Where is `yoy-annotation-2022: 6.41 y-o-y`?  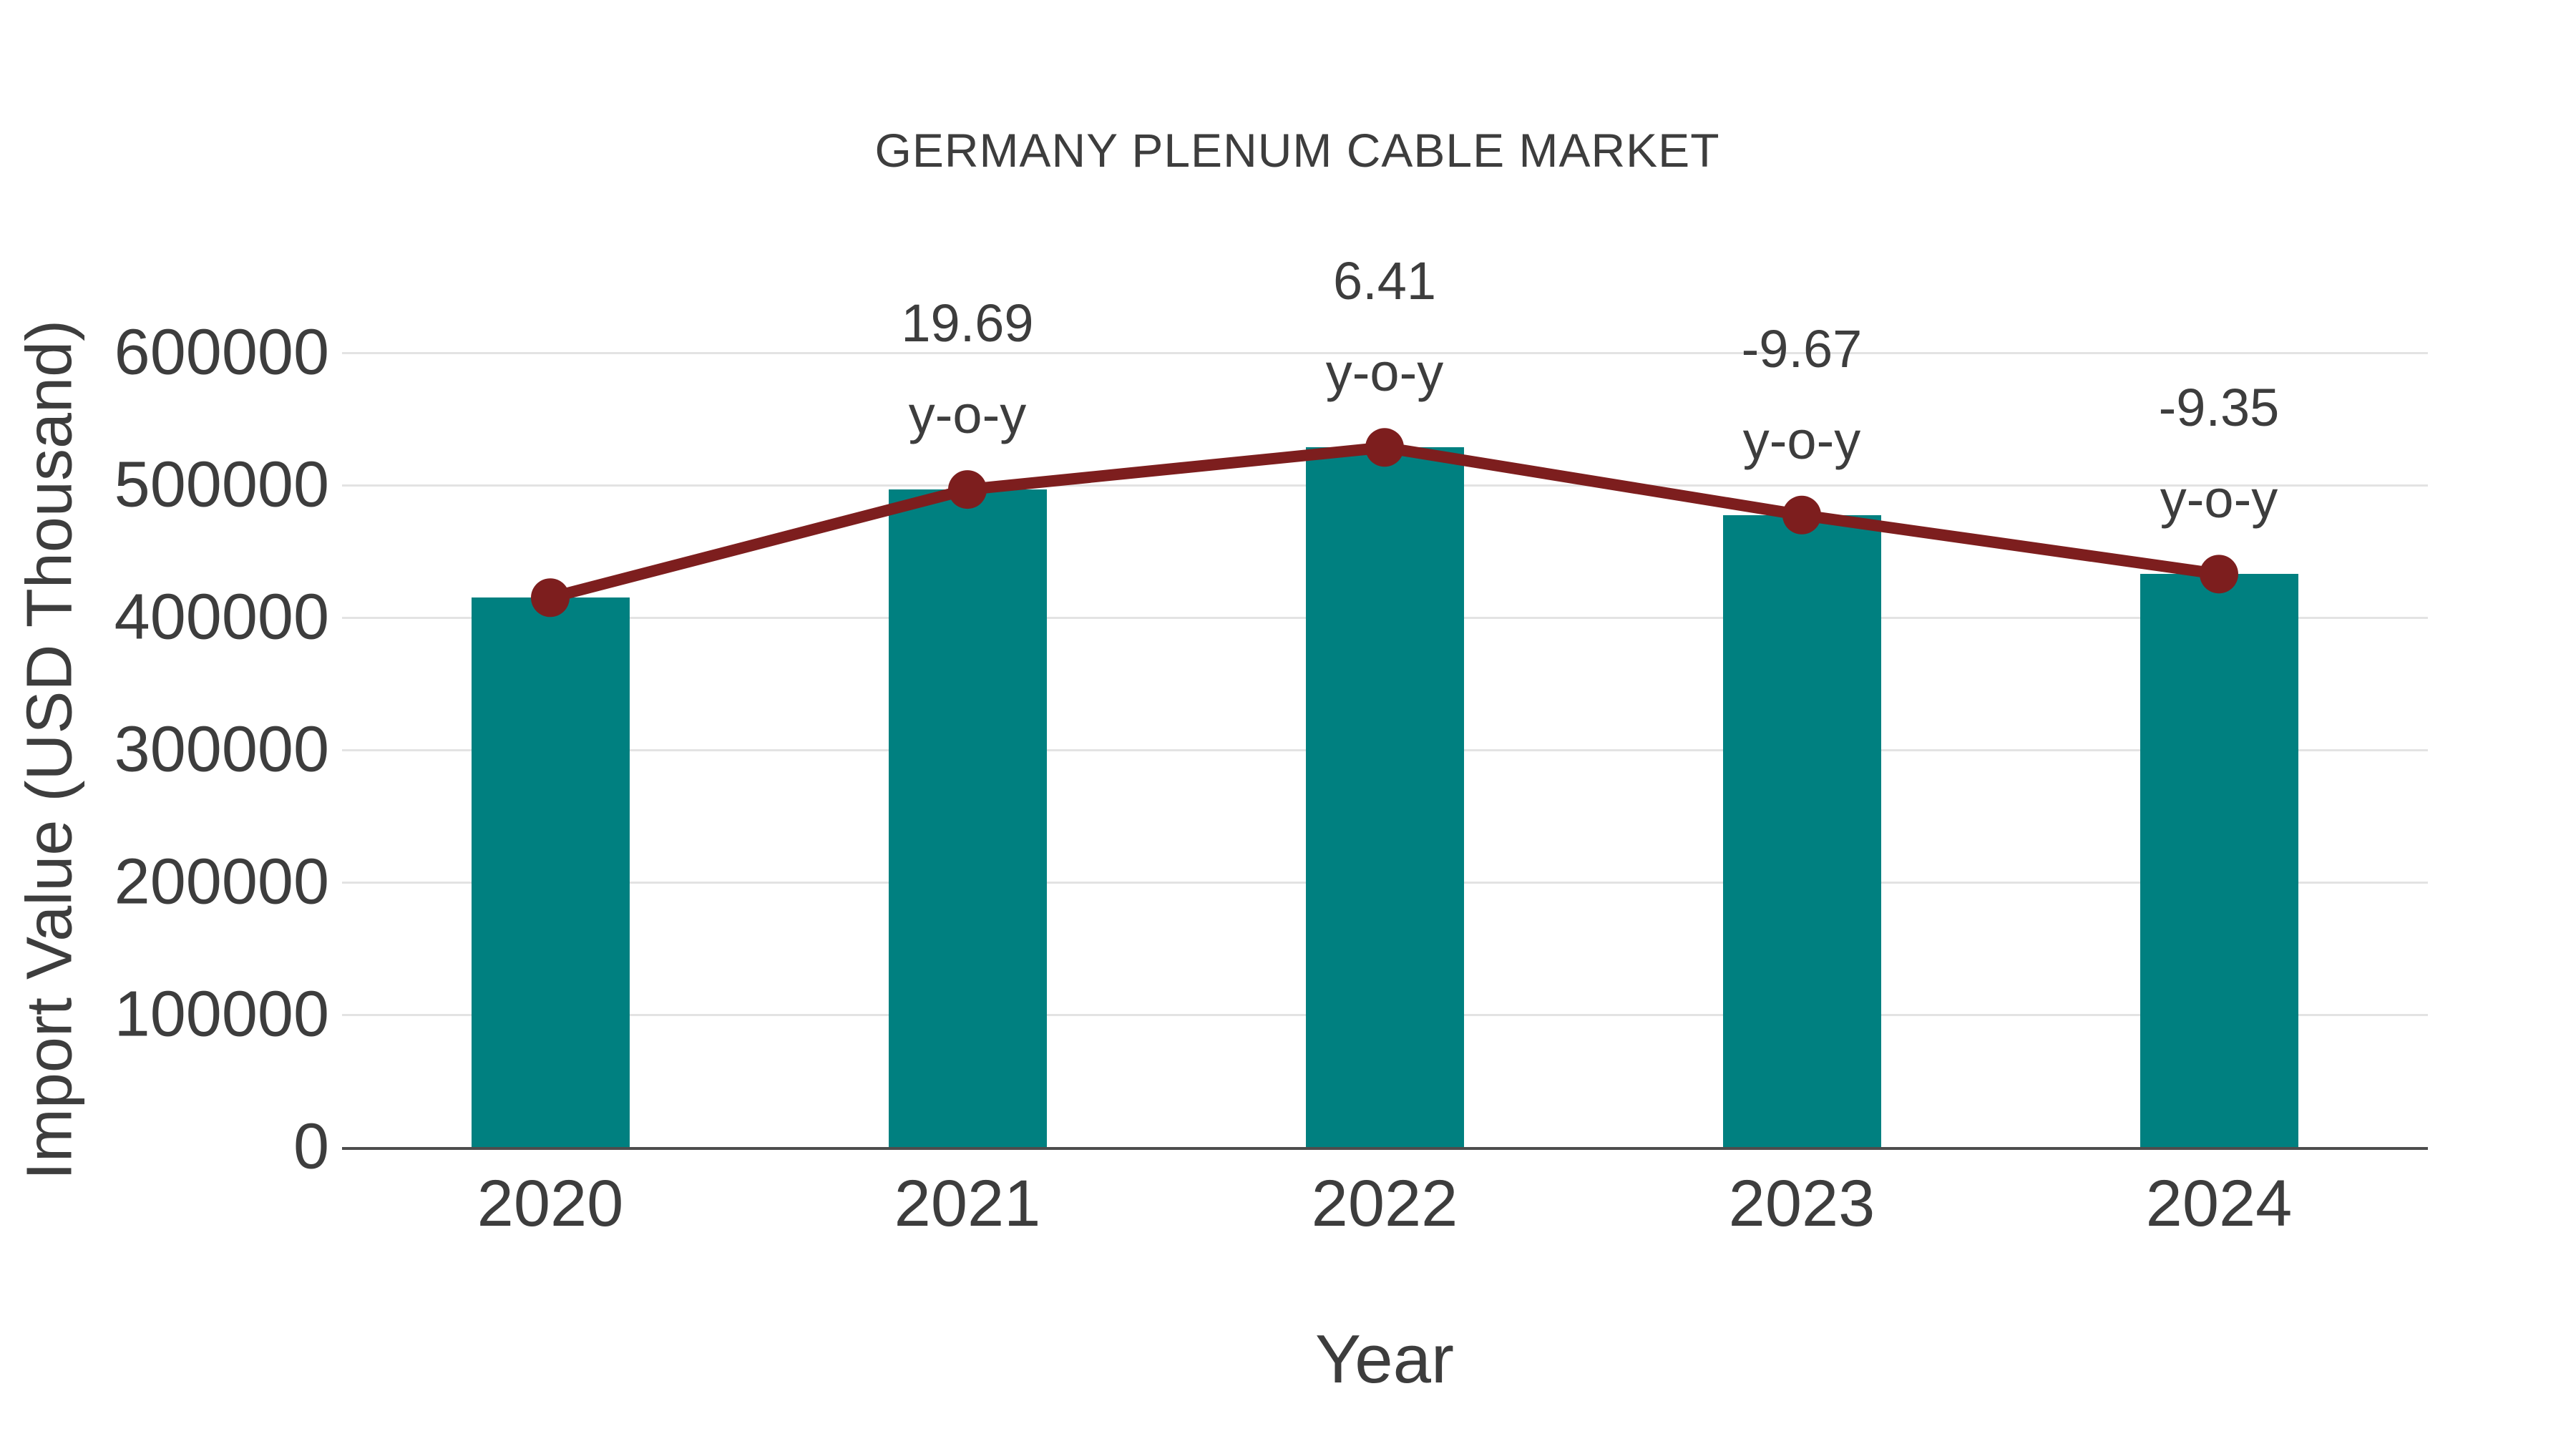 yoy-annotation-2022: 6.41 y-o-y is located at coordinates (1384, 327).